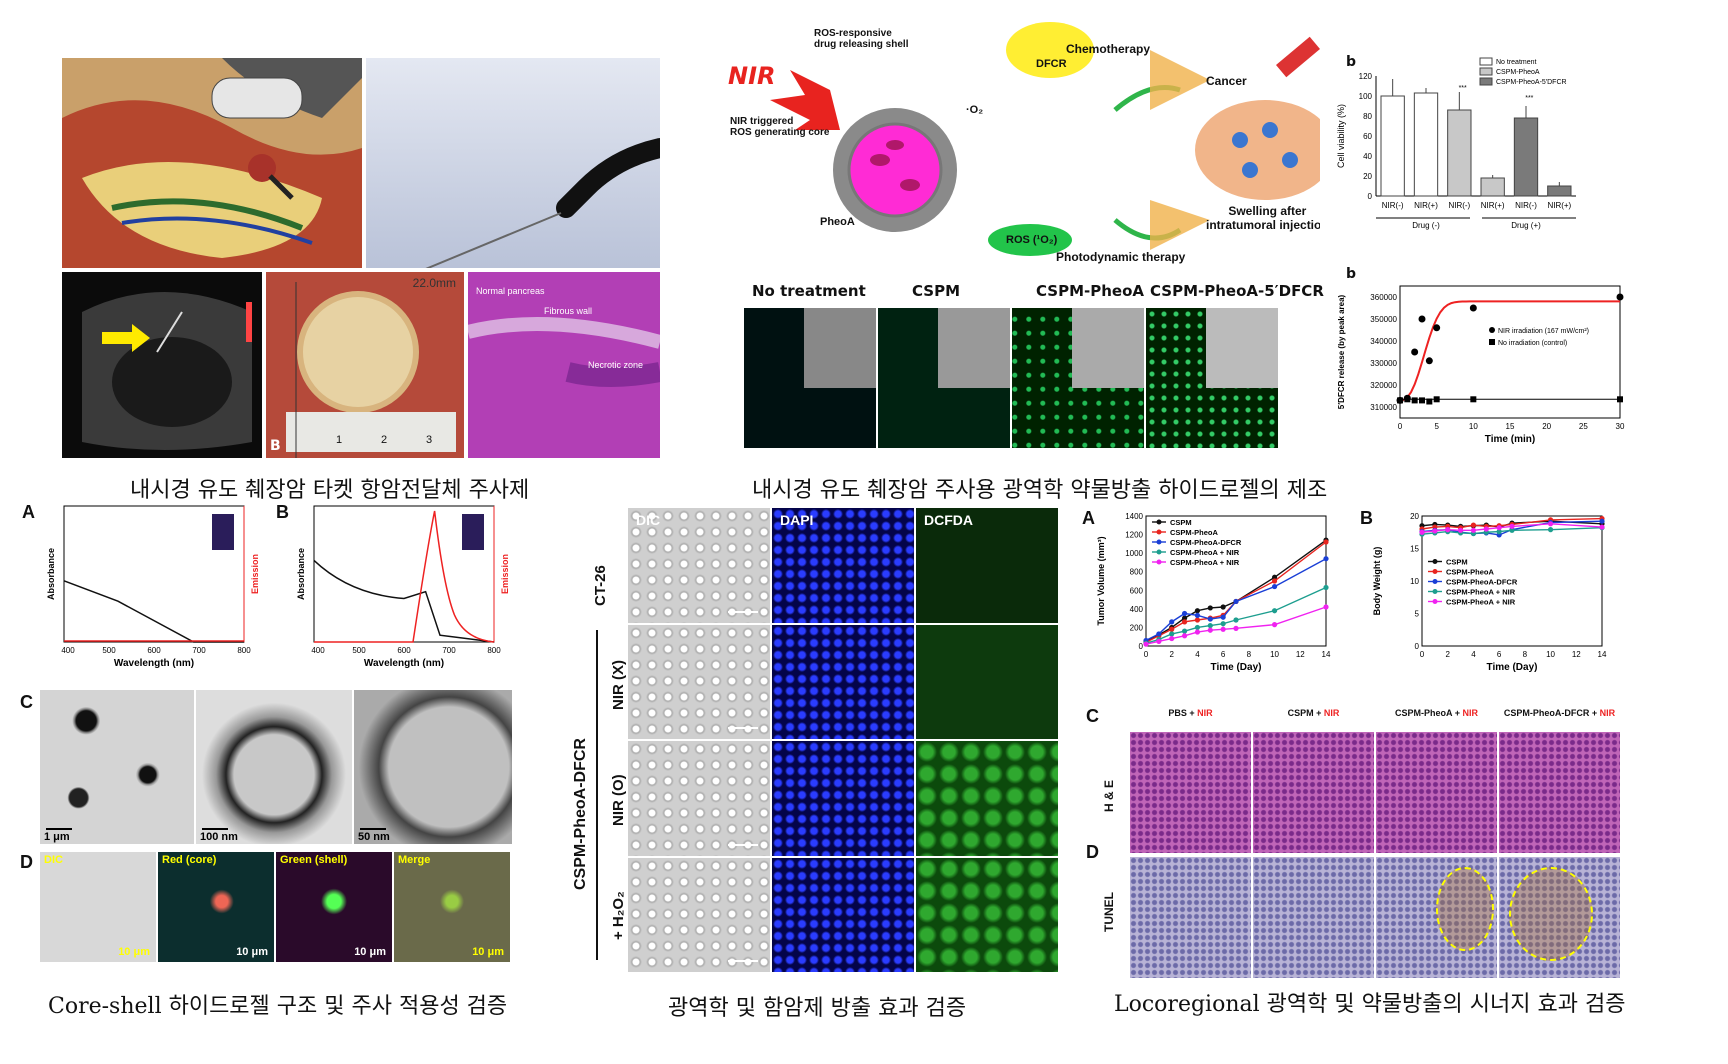 The width and height of the screenshot is (1728, 1064). I want to click on endoscope-photo, so click(513, 163).